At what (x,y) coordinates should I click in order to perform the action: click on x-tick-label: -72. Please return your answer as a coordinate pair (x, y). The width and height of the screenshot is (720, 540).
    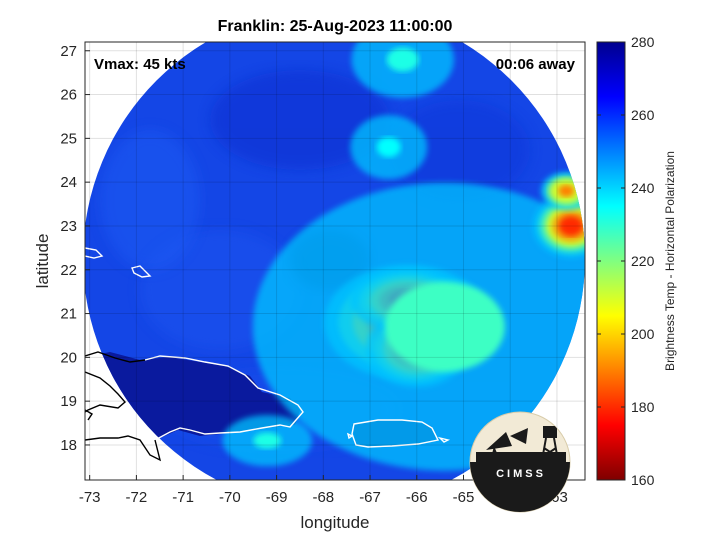
    Looking at the image, I should click on (137, 497).